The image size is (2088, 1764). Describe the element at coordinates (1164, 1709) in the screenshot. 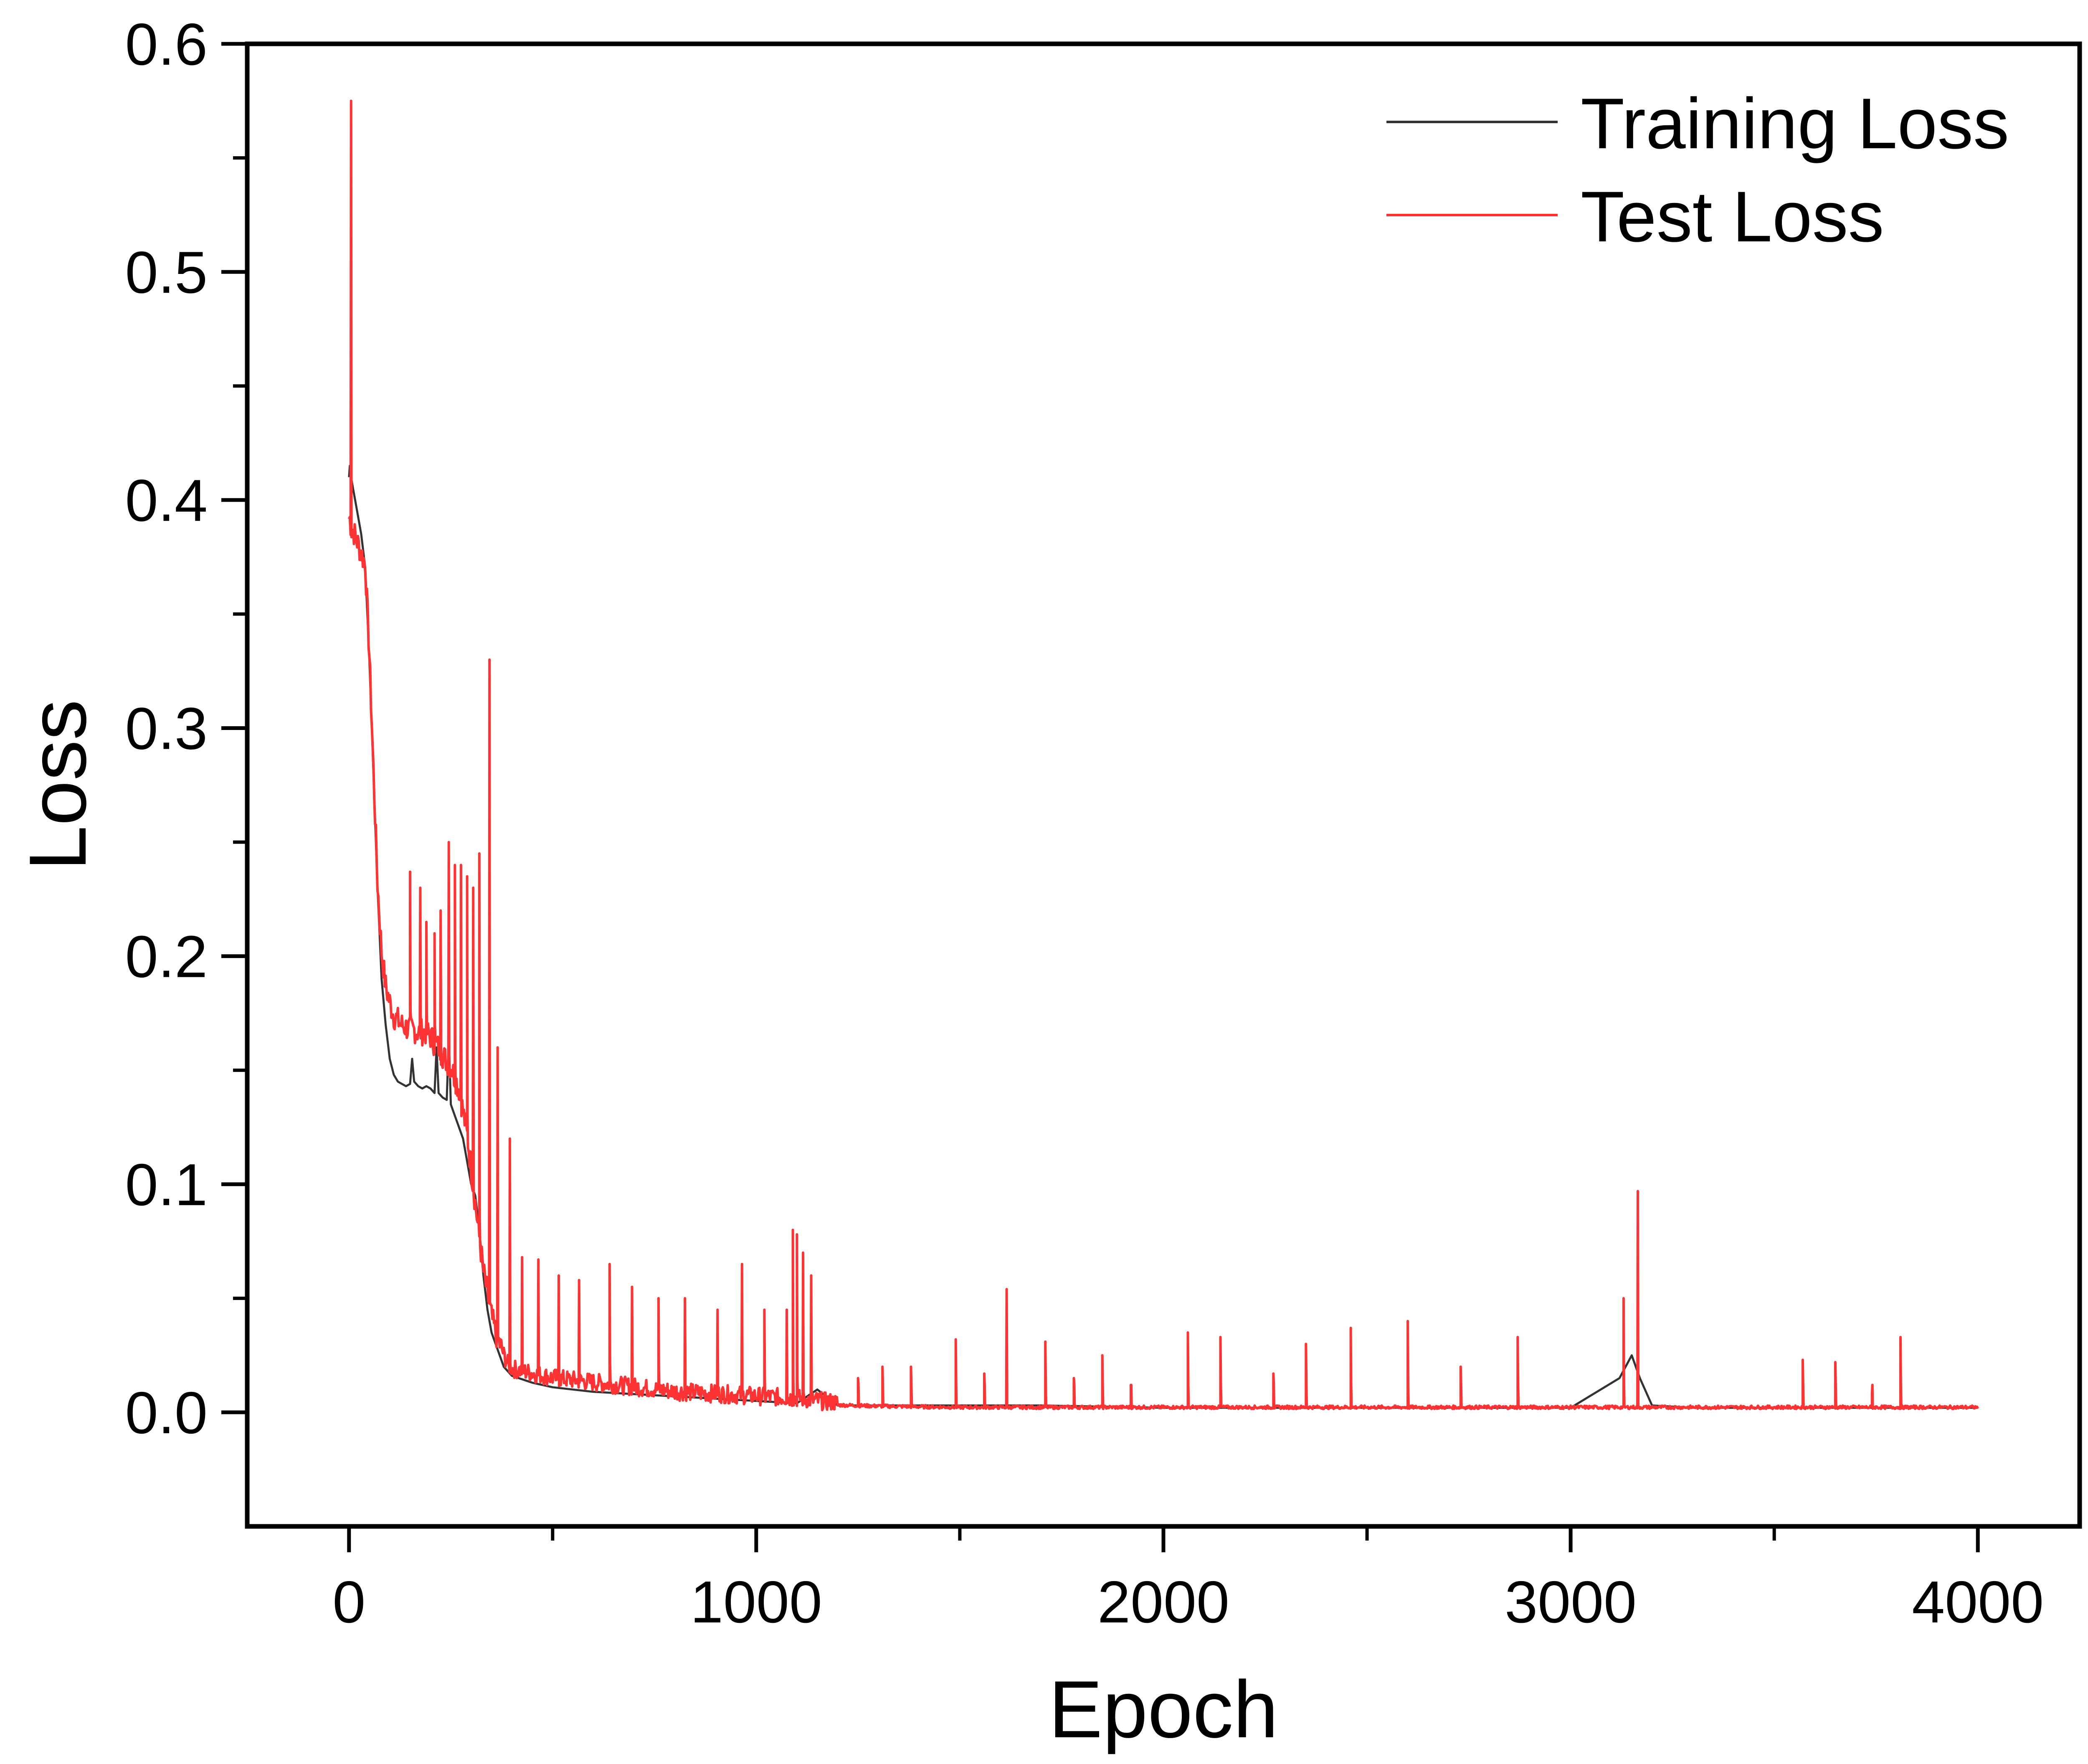

I see `x-axis-title: Epoch` at that location.